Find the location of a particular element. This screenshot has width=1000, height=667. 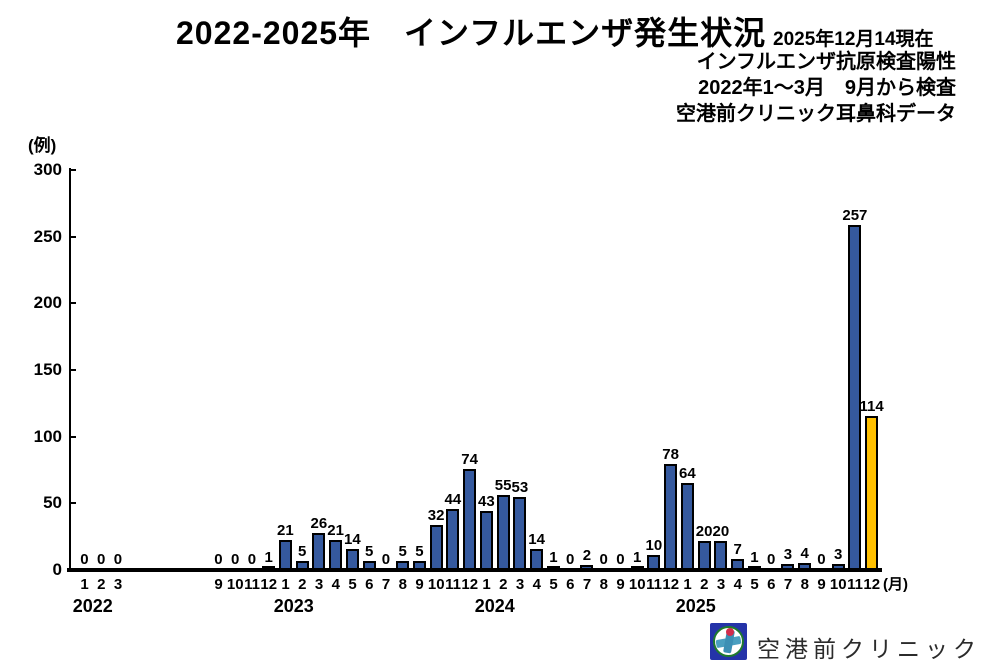

bar-value-label: 26 is located at coordinates (319, 524).